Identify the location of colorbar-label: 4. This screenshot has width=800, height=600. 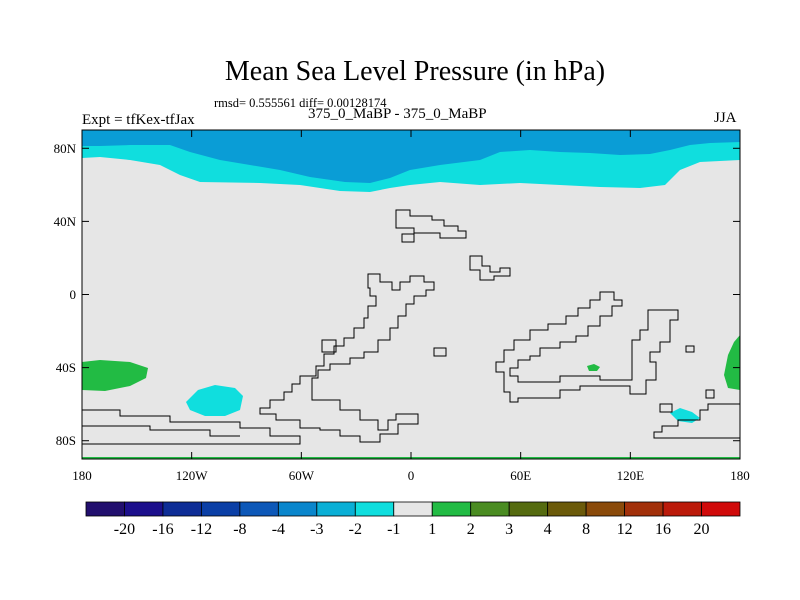
(548, 529).